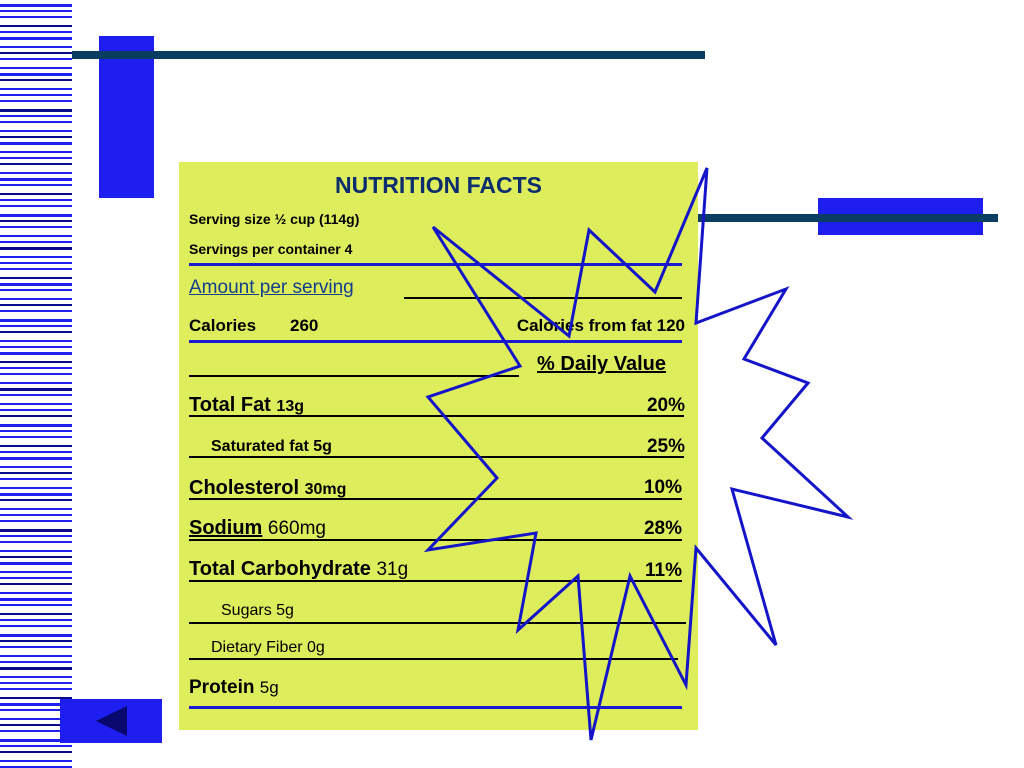 The image size is (1024, 768). I want to click on calories-label: Calories, so click(223, 325).